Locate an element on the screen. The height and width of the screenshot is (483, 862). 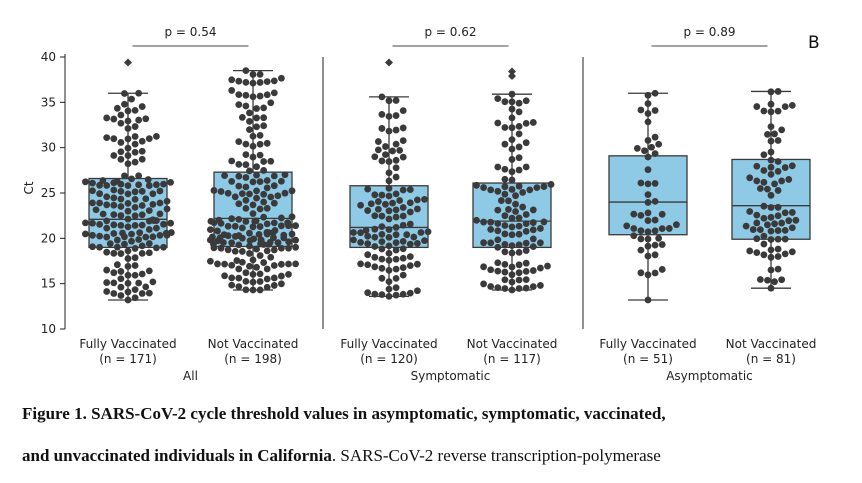
y-tick-label: 25 is located at coordinates (48, 193).